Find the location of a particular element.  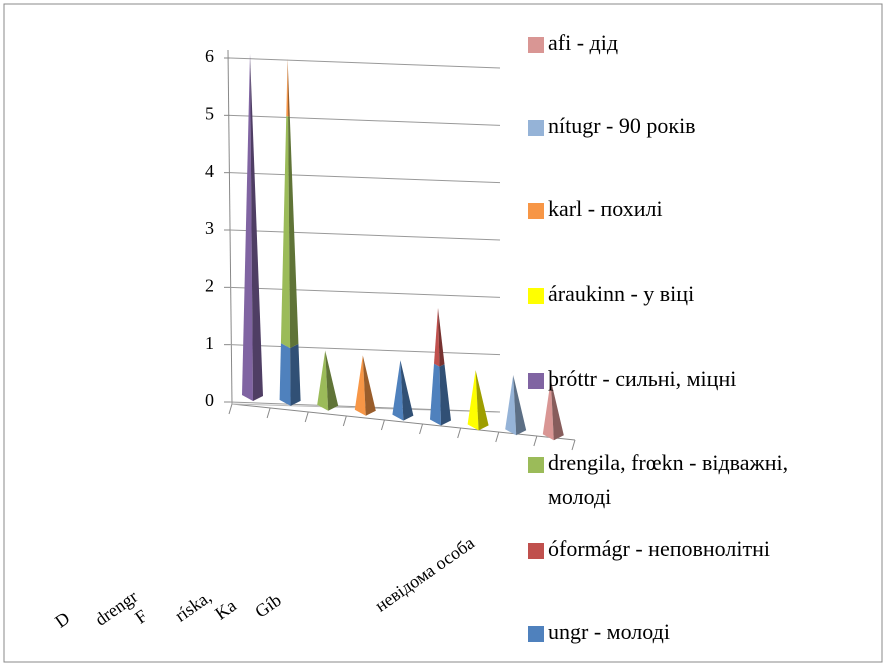

legend-label: afi - дід is located at coordinates (583, 42).